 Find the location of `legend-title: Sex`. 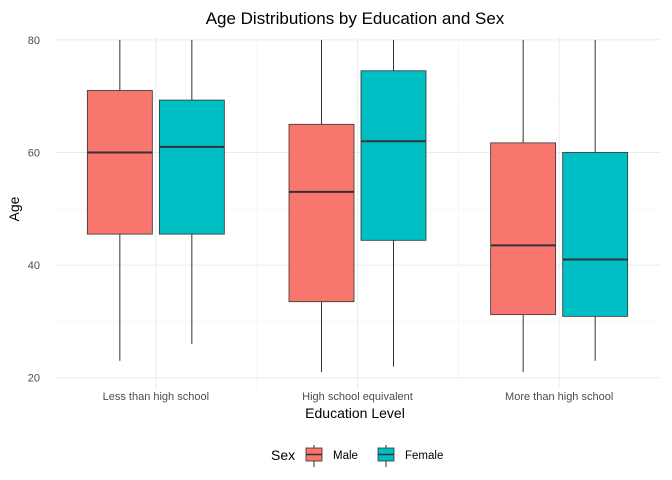

legend-title: Sex is located at coordinates (283, 455).